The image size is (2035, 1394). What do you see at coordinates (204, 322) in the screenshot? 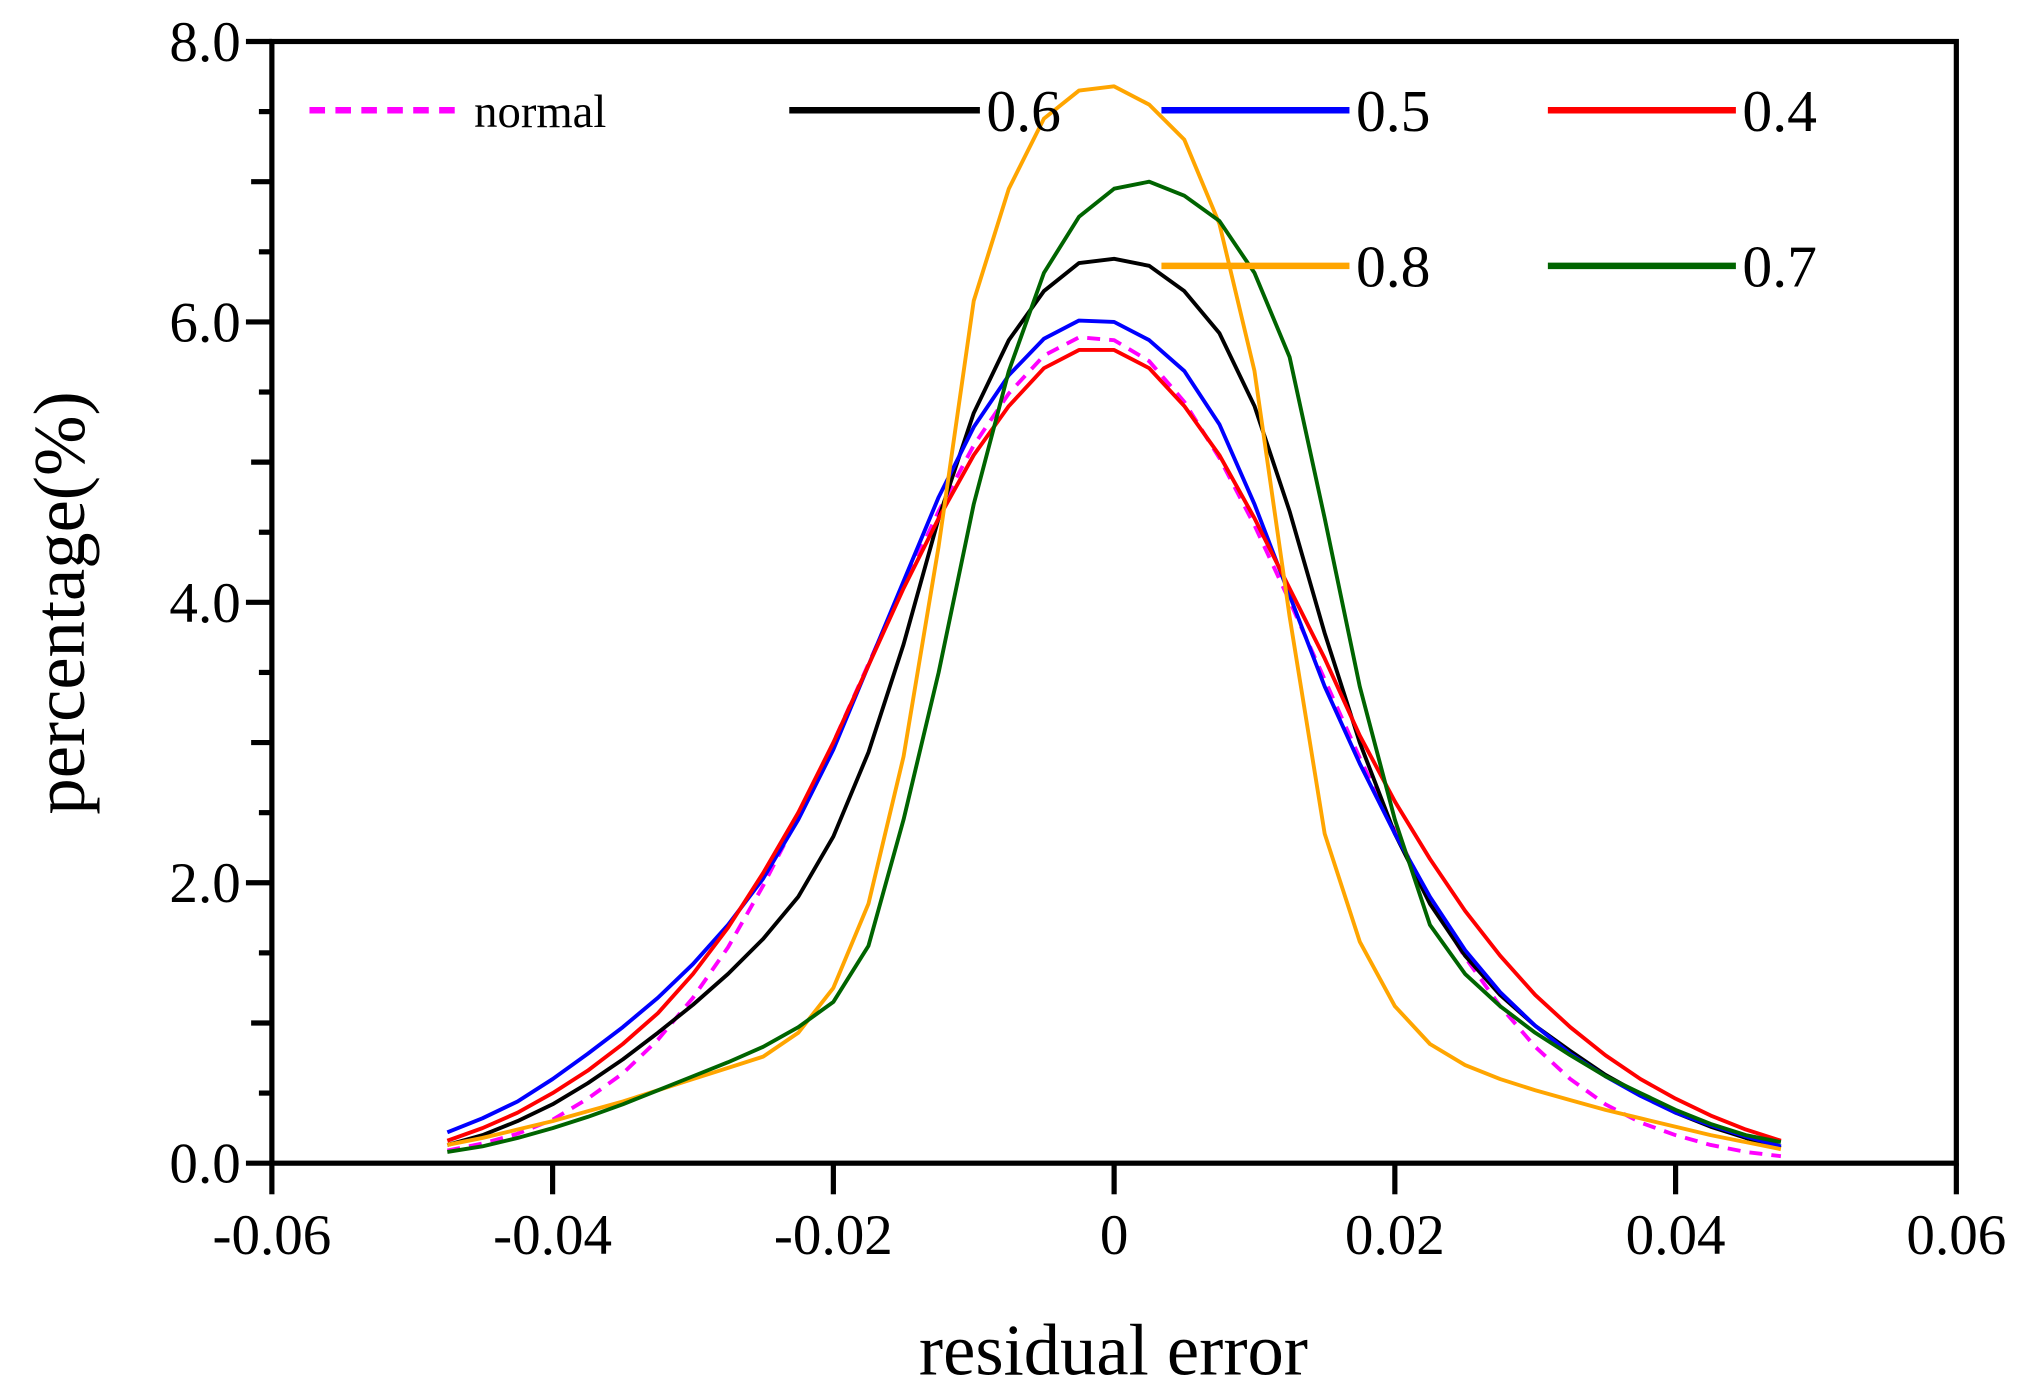
I see `y-tick-label: 6.0` at bounding box center [204, 322].